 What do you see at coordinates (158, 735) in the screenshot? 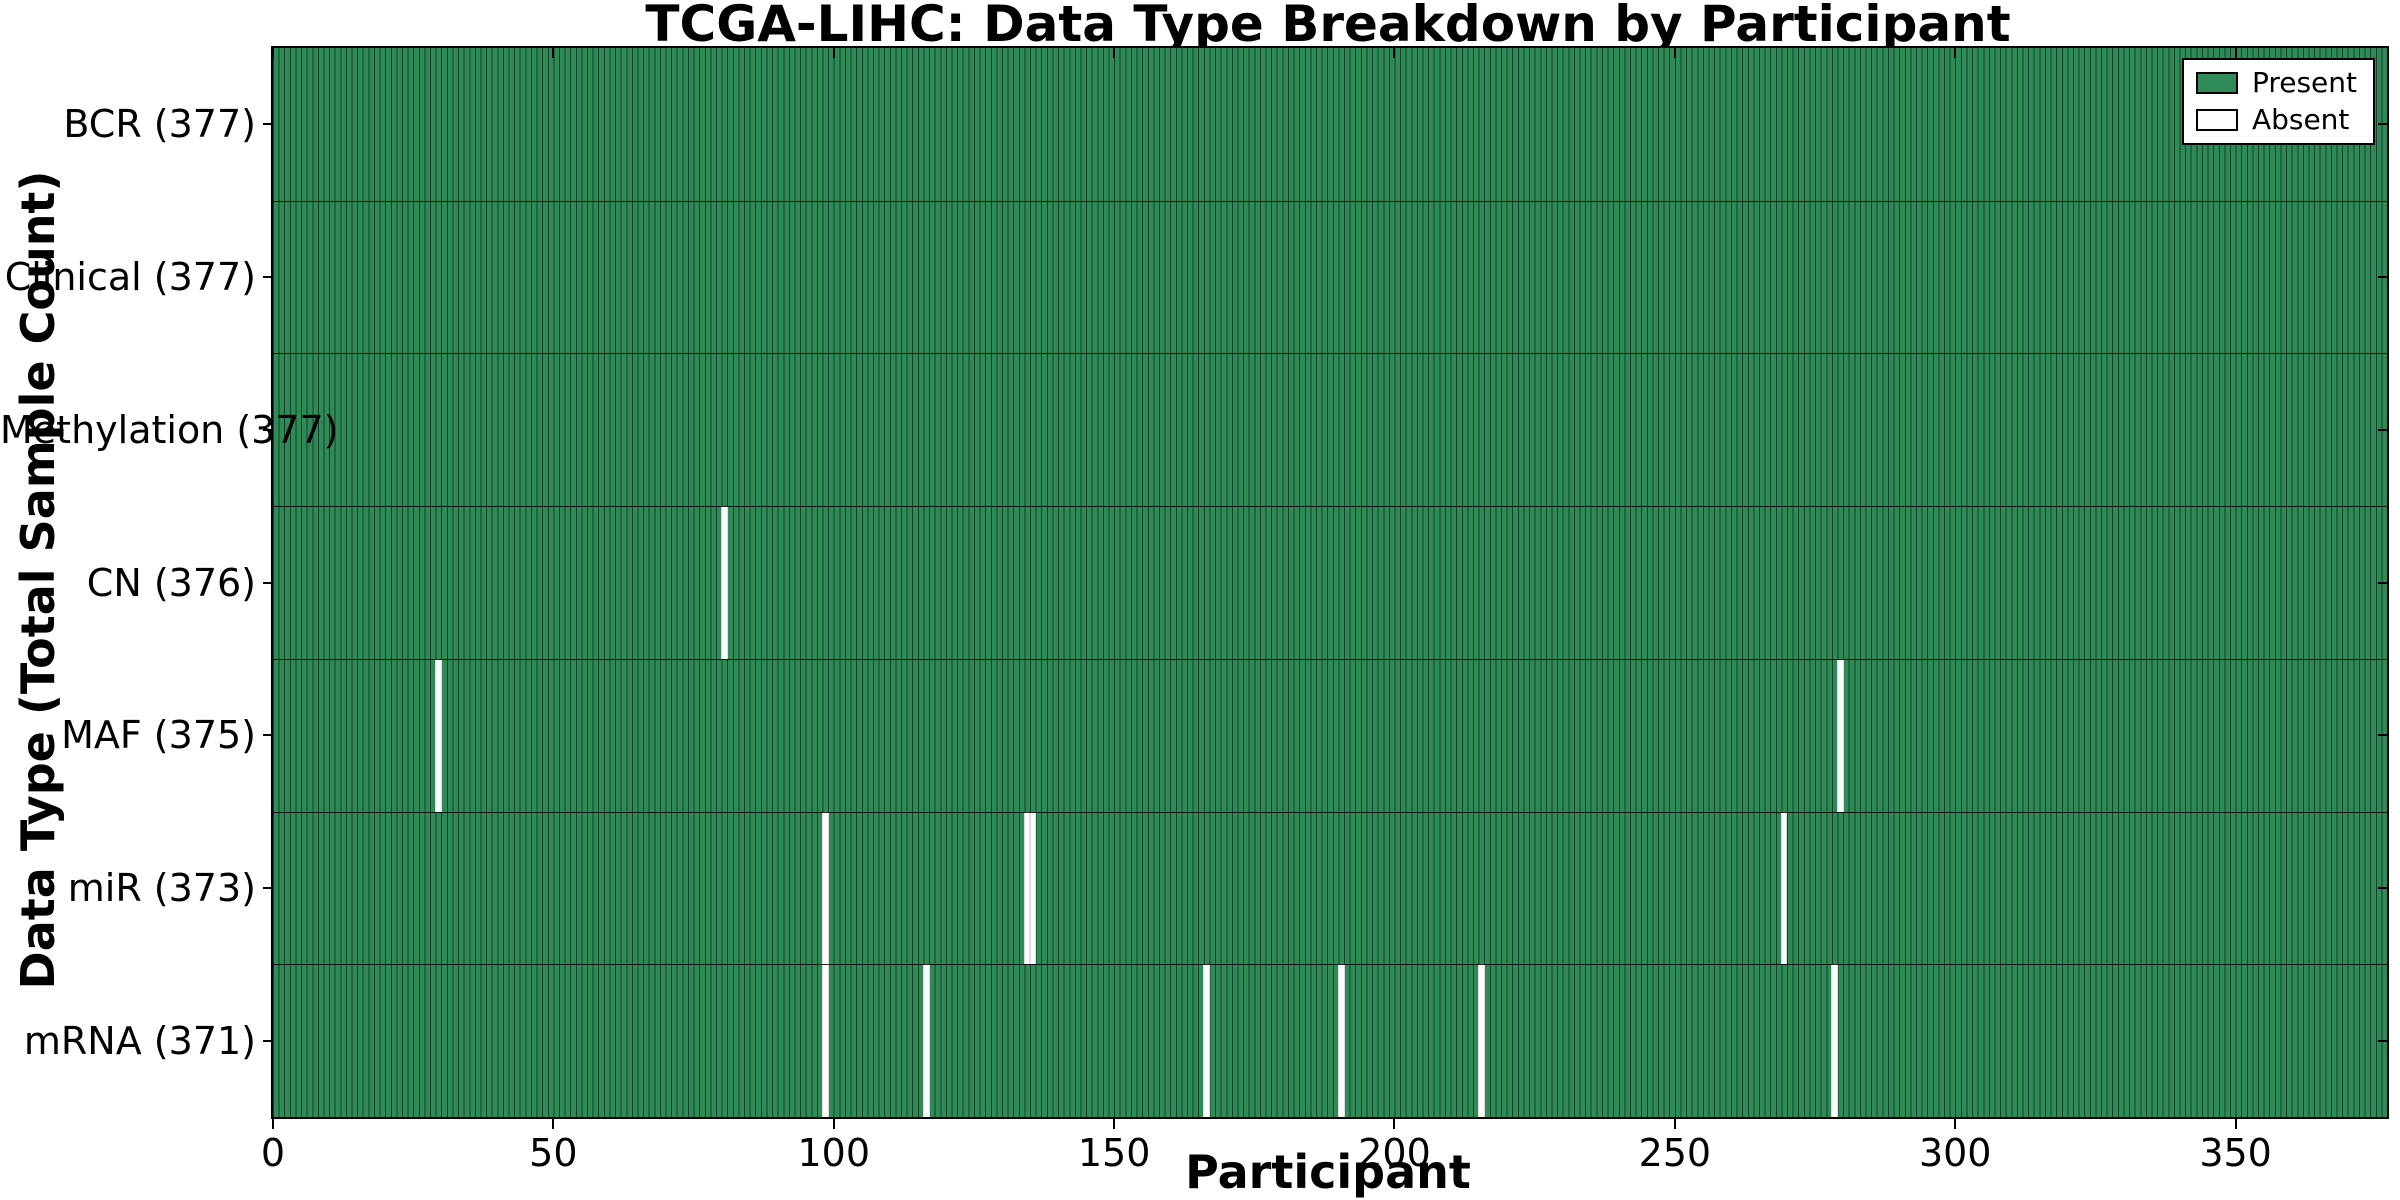
I see `y-tick-label-maf: MAF (375)` at bounding box center [158, 735].